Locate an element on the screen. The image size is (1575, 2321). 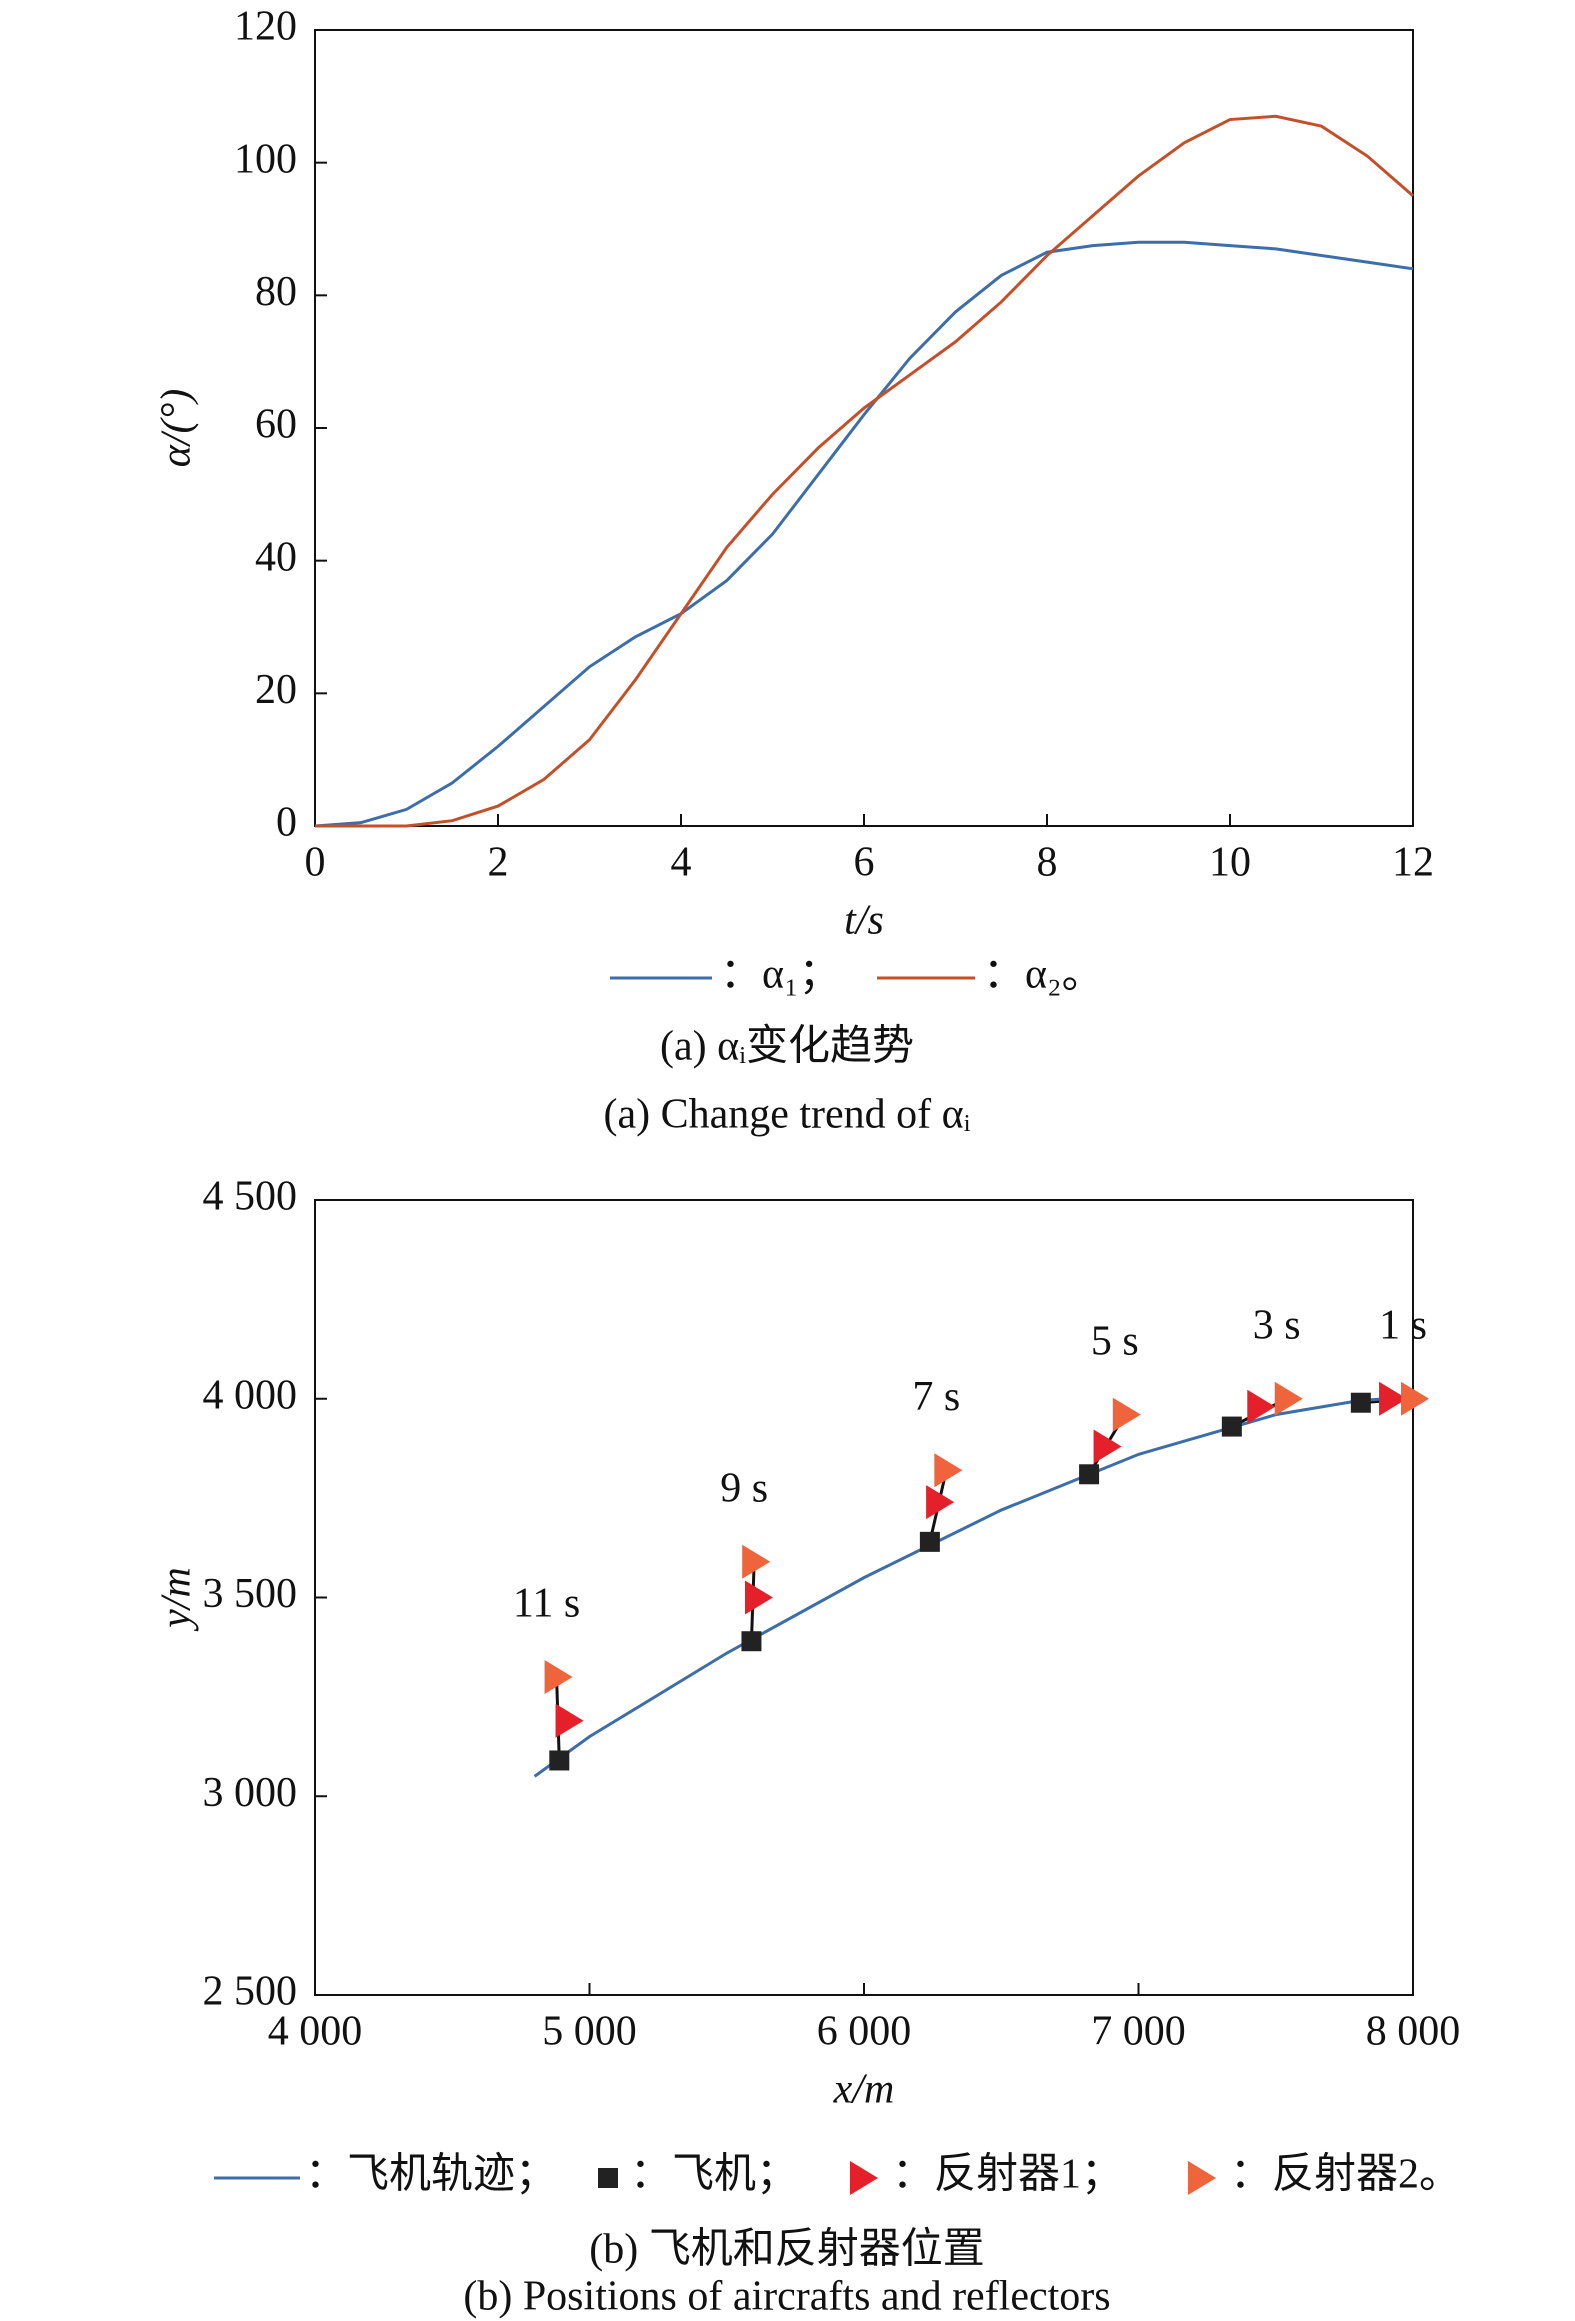
time-label: 3 s is located at coordinates (1277, 1325).